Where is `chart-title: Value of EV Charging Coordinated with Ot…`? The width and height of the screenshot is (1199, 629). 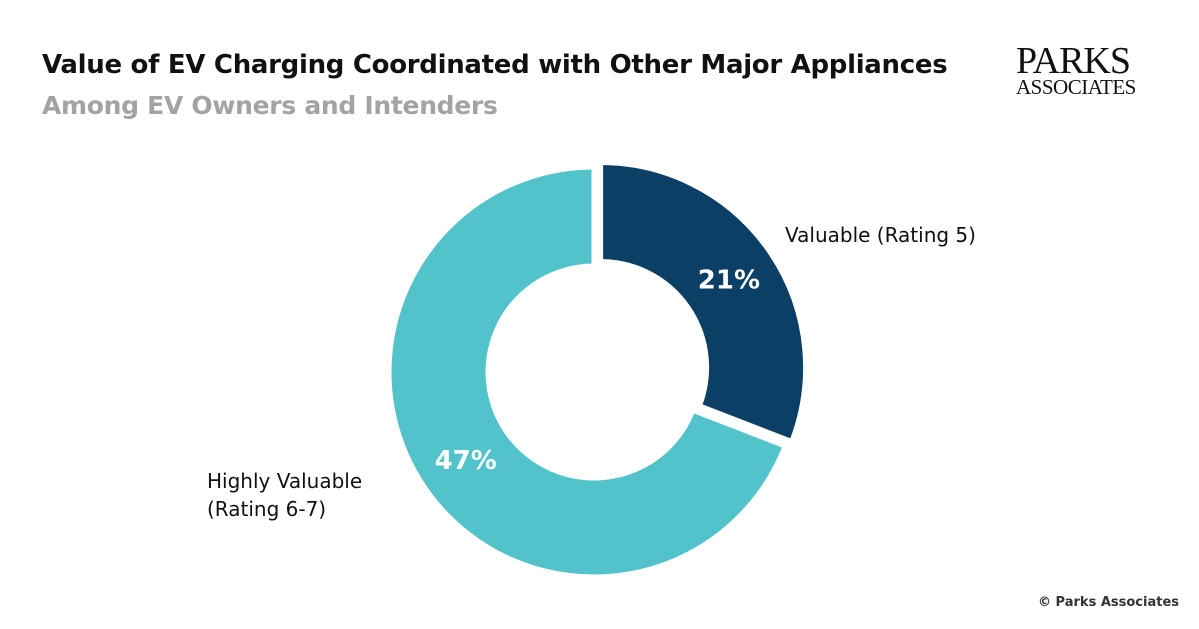
chart-title: Value of EV Charging Coordinated with Ot… is located at coordinates (495, 65).